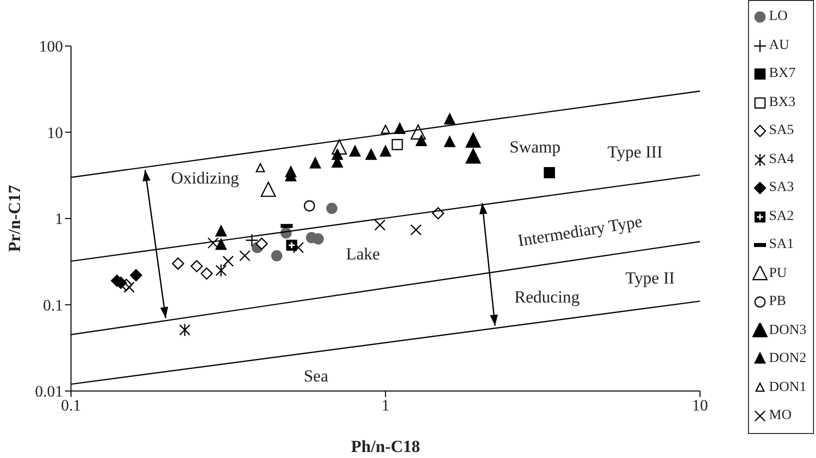 The image size is (816, 458). Describe the element at coordinates (781, 216) in the screenshot. I see `legend-label: SA2` at that location.